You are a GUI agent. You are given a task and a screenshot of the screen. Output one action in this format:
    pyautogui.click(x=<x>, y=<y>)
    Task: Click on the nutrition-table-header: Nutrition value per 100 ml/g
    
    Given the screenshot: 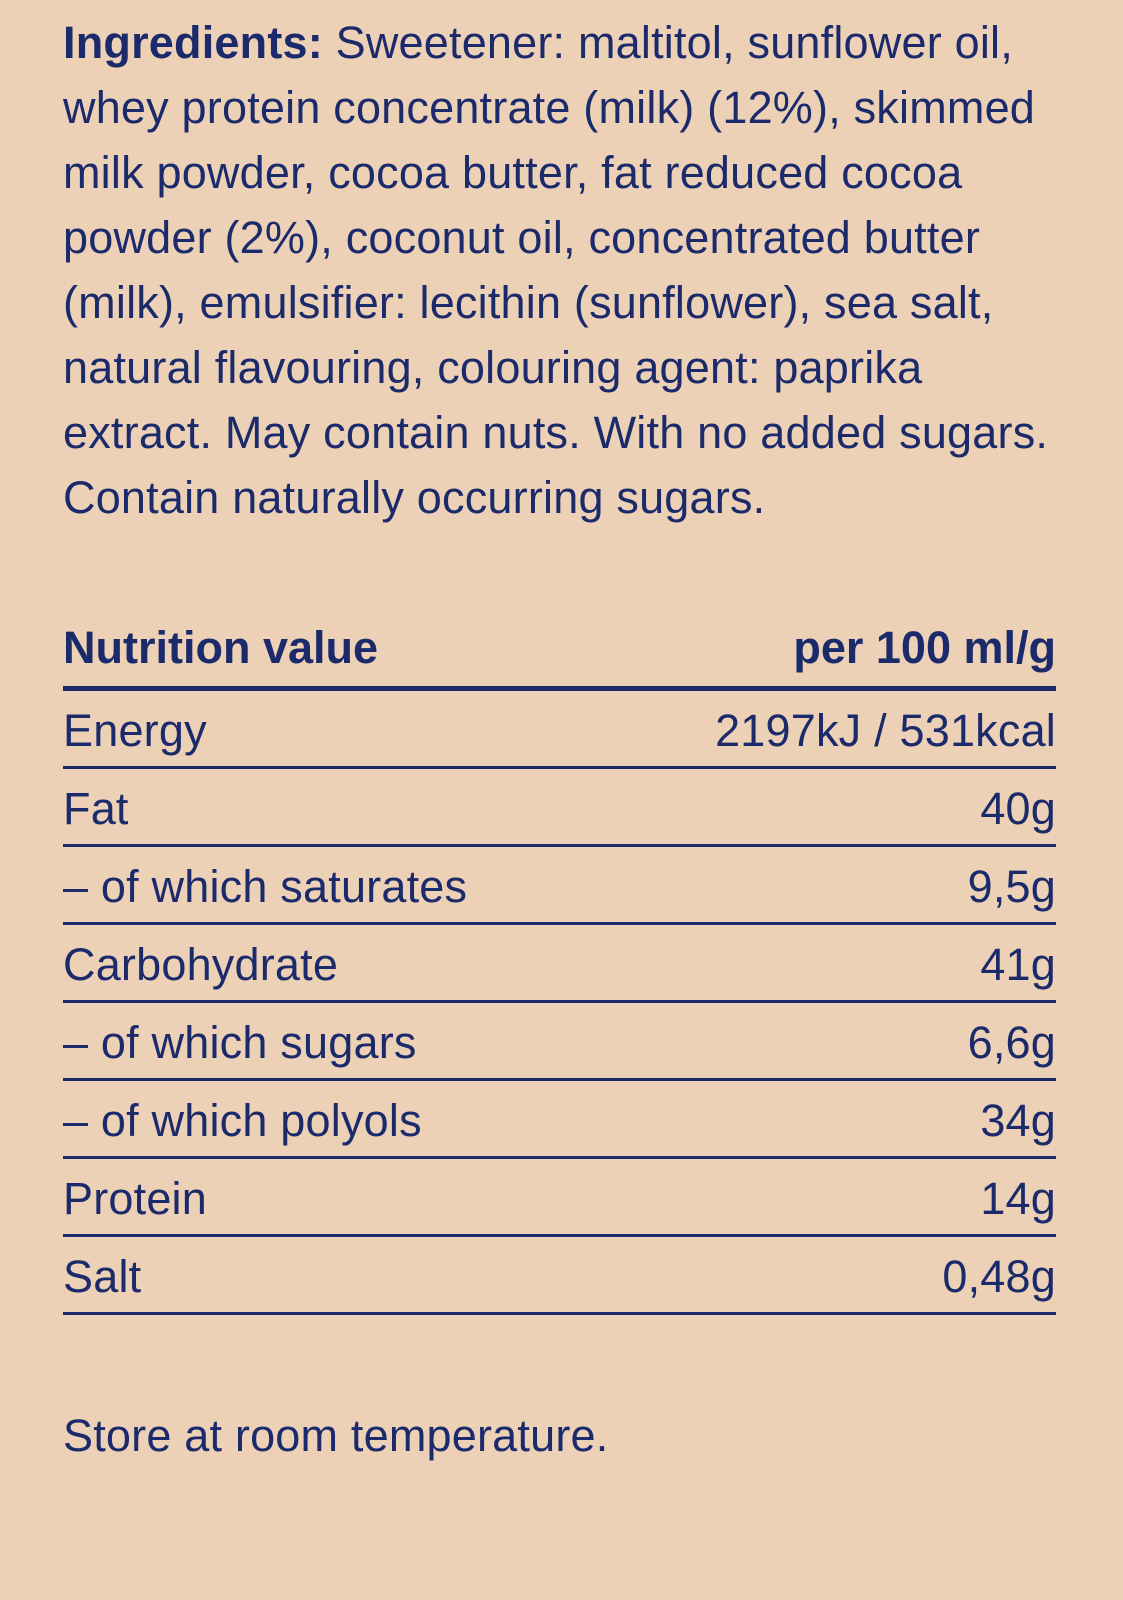 What is the action you would take?
    pyautogui.click(x=559, y=656)
    